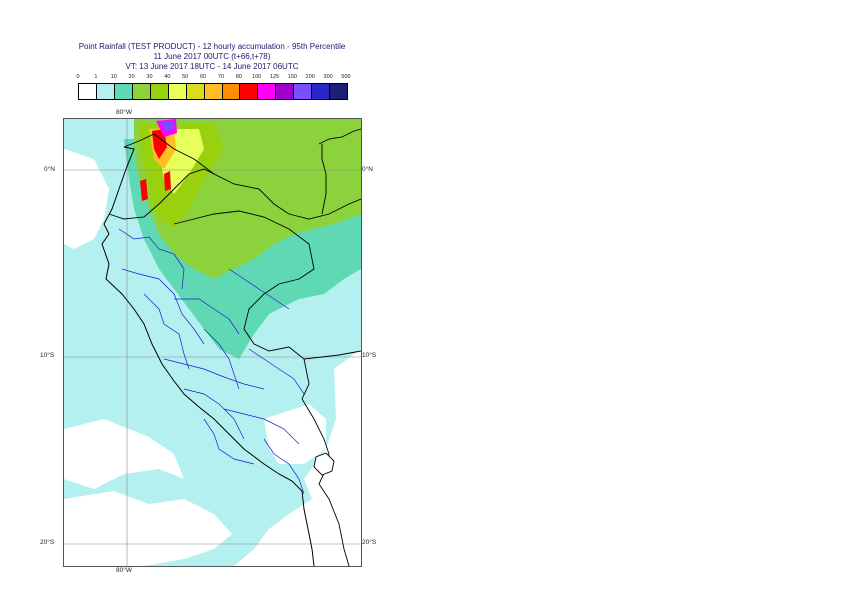 The width and height of the screenshot is (842, 596). What do you see at coordinates (124, 570) in the screenshot?
I see `lon-label-bottom: 80°W` at bounding box center [124, 570].